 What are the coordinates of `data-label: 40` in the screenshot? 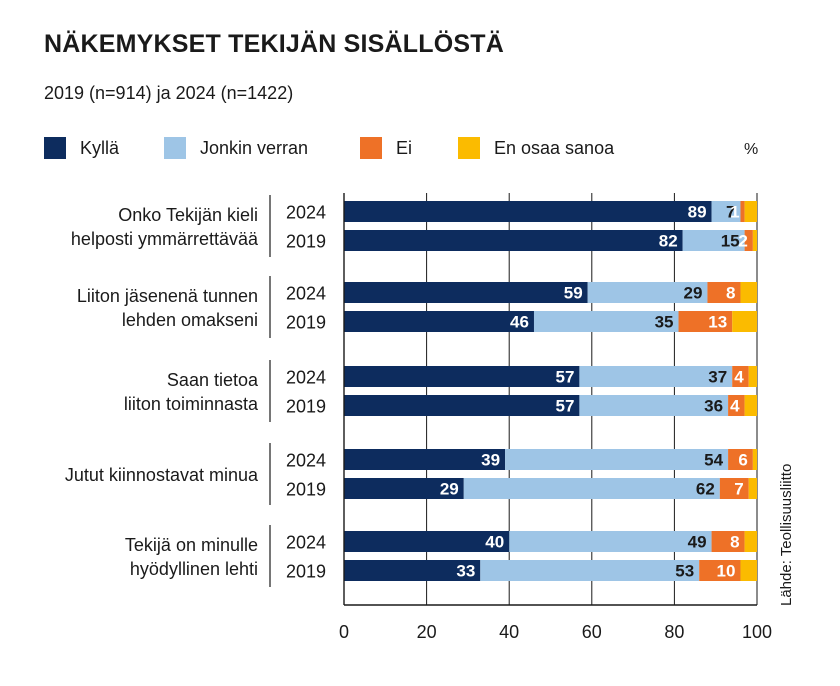 It's located at (494, 542).